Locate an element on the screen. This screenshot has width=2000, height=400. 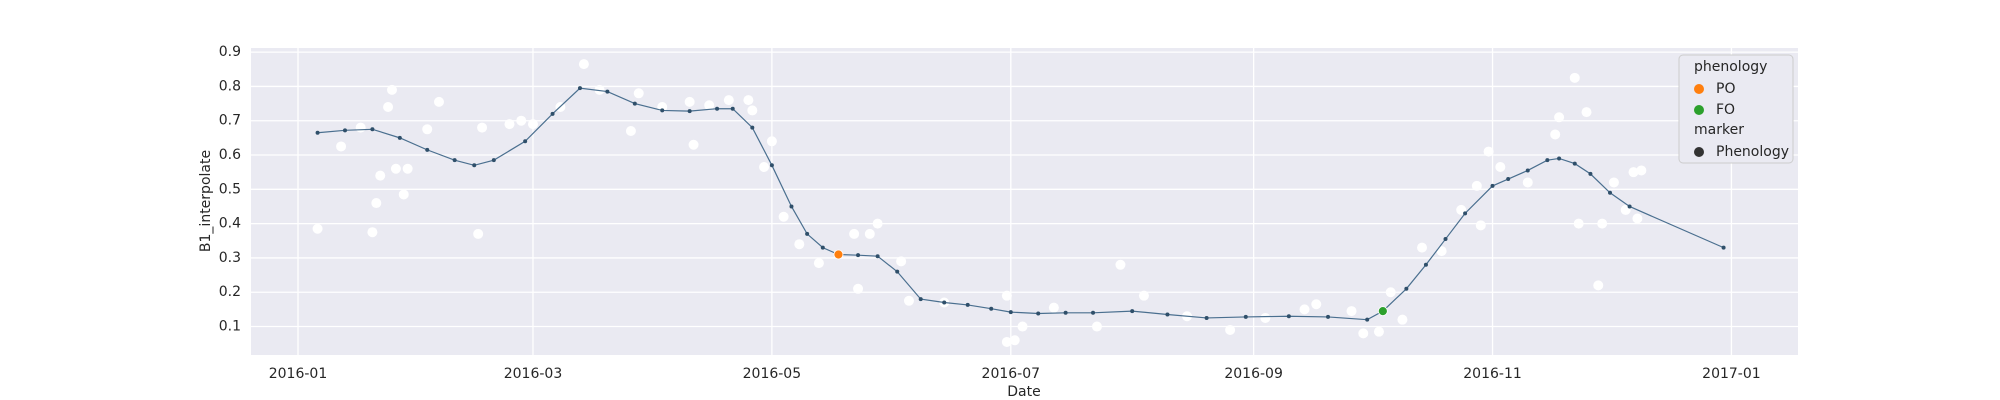
y-tick-label: 0.5 is located at coordinates (230, 189).